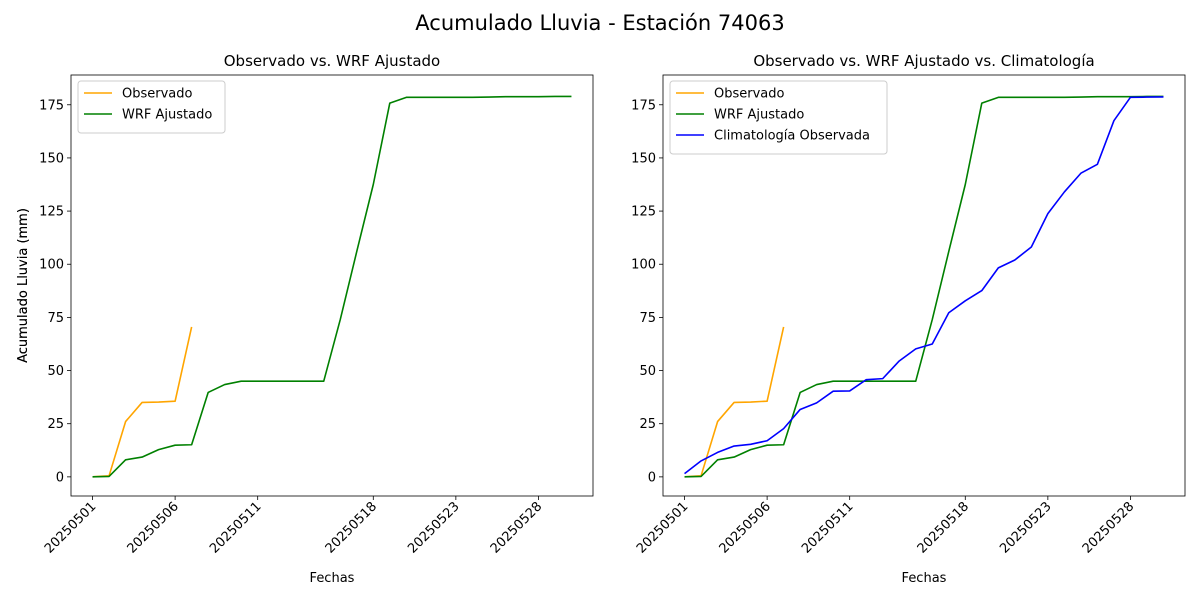 Image resolution: width=1200 pixels, height=600 pixels. Describe the element at coordinates (792, 136) in the screenshot. I see `legend-label: Climatología Observada` at that location.